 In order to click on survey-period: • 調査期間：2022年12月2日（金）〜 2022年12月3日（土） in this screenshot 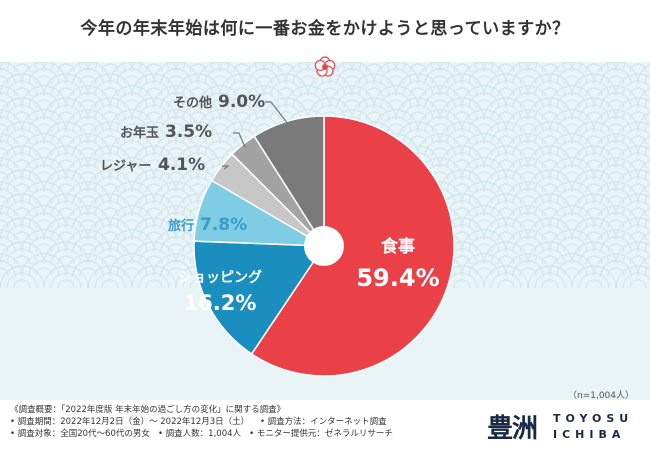, I will do `click(130, 422)`.